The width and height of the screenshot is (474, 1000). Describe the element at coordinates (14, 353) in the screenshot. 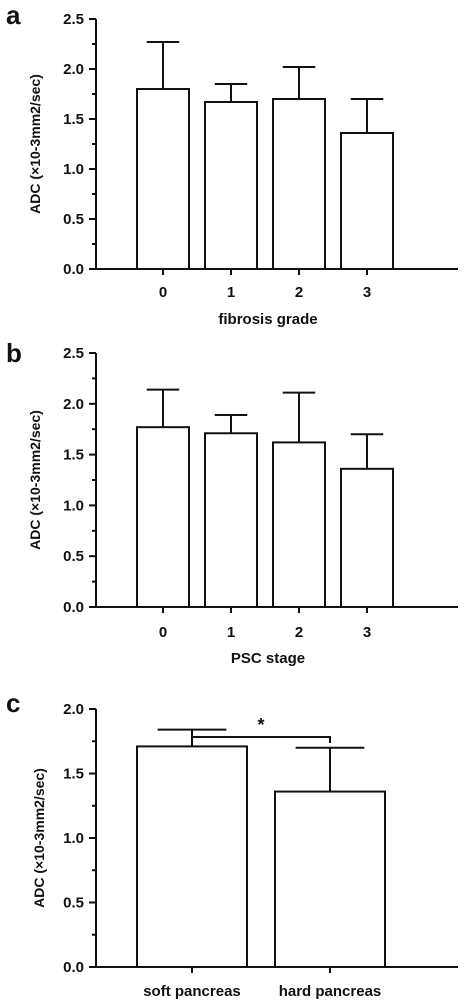

I see `panel-label: b` at that location.